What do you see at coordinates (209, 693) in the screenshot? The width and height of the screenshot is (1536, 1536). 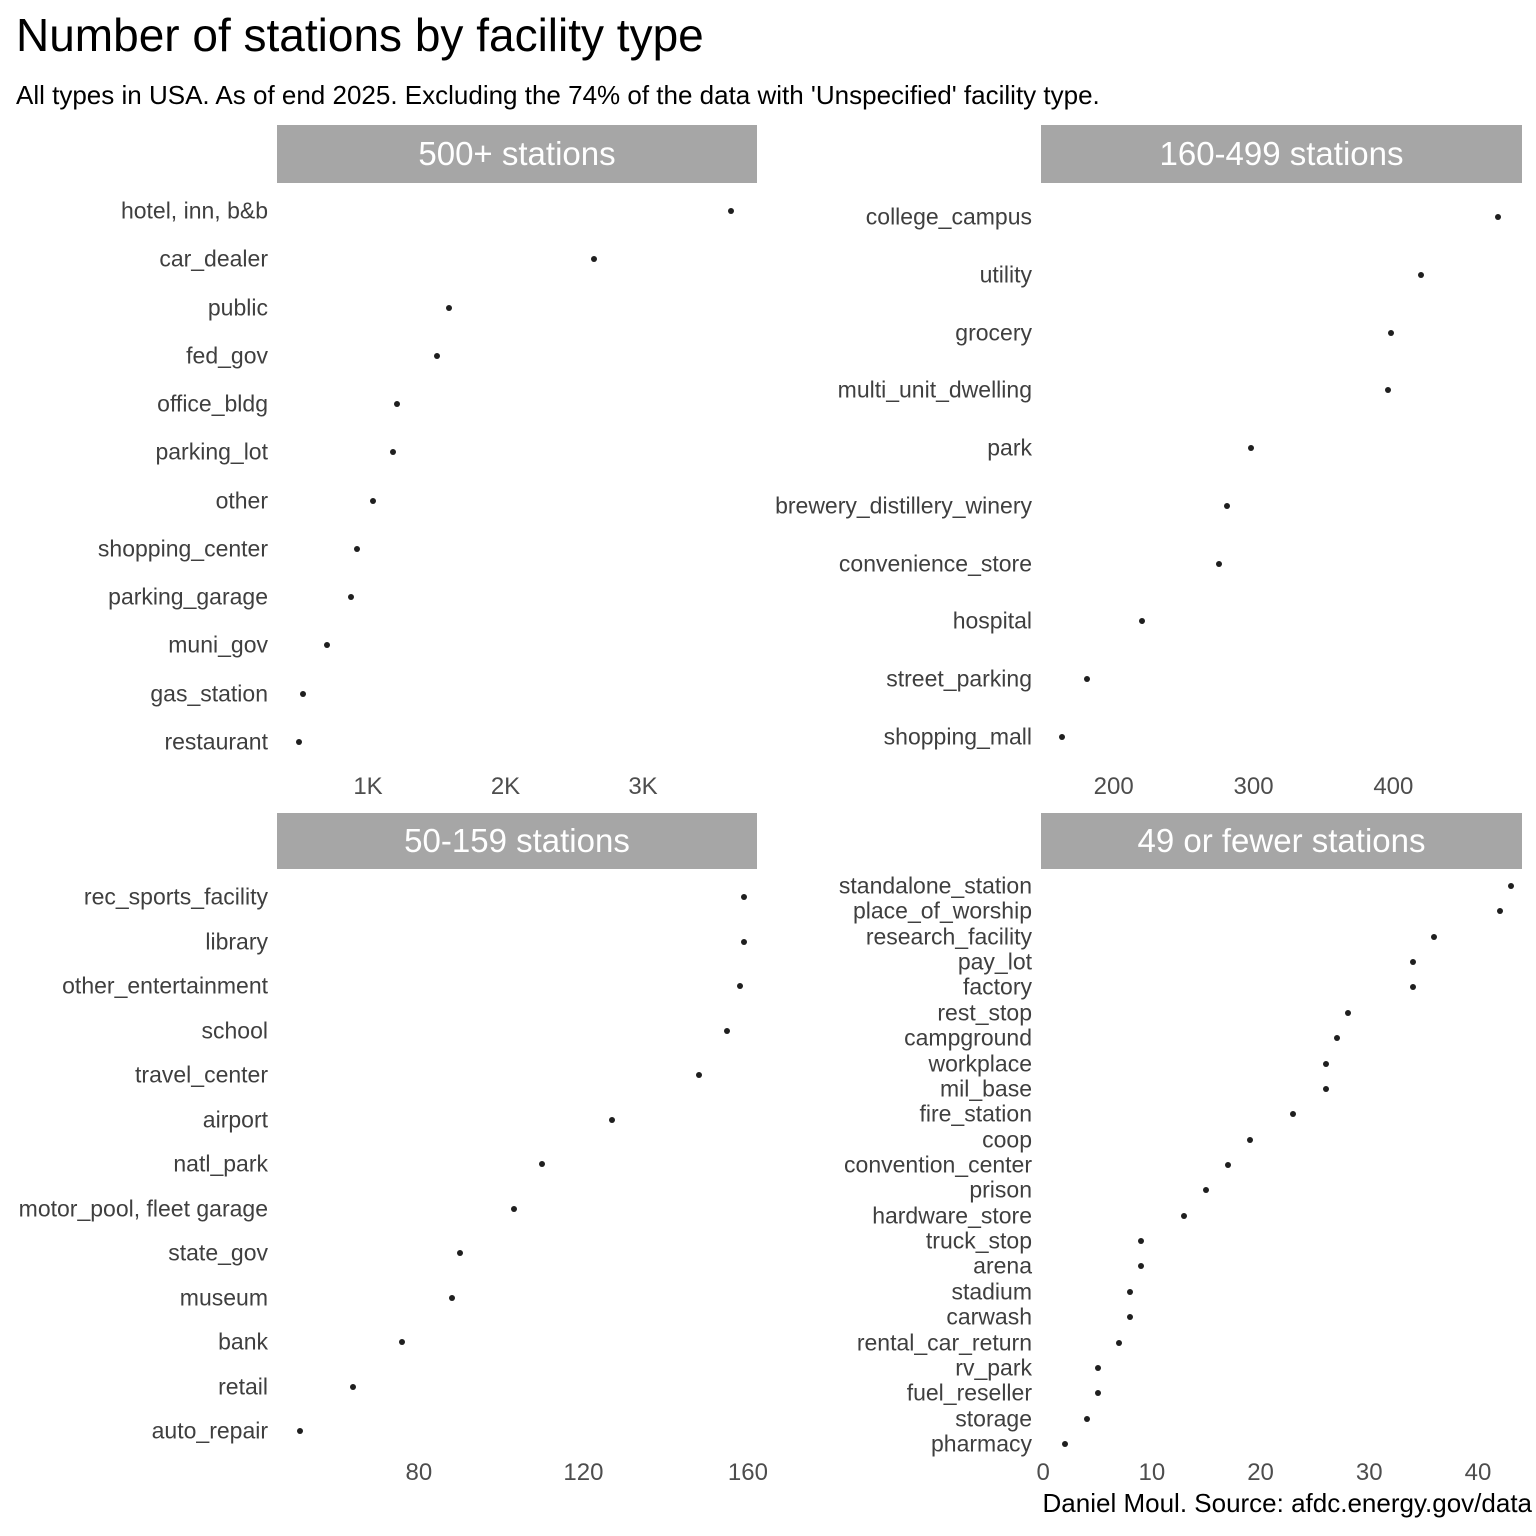 I see `category-label: gas_station` at bounding box center [209, 693].